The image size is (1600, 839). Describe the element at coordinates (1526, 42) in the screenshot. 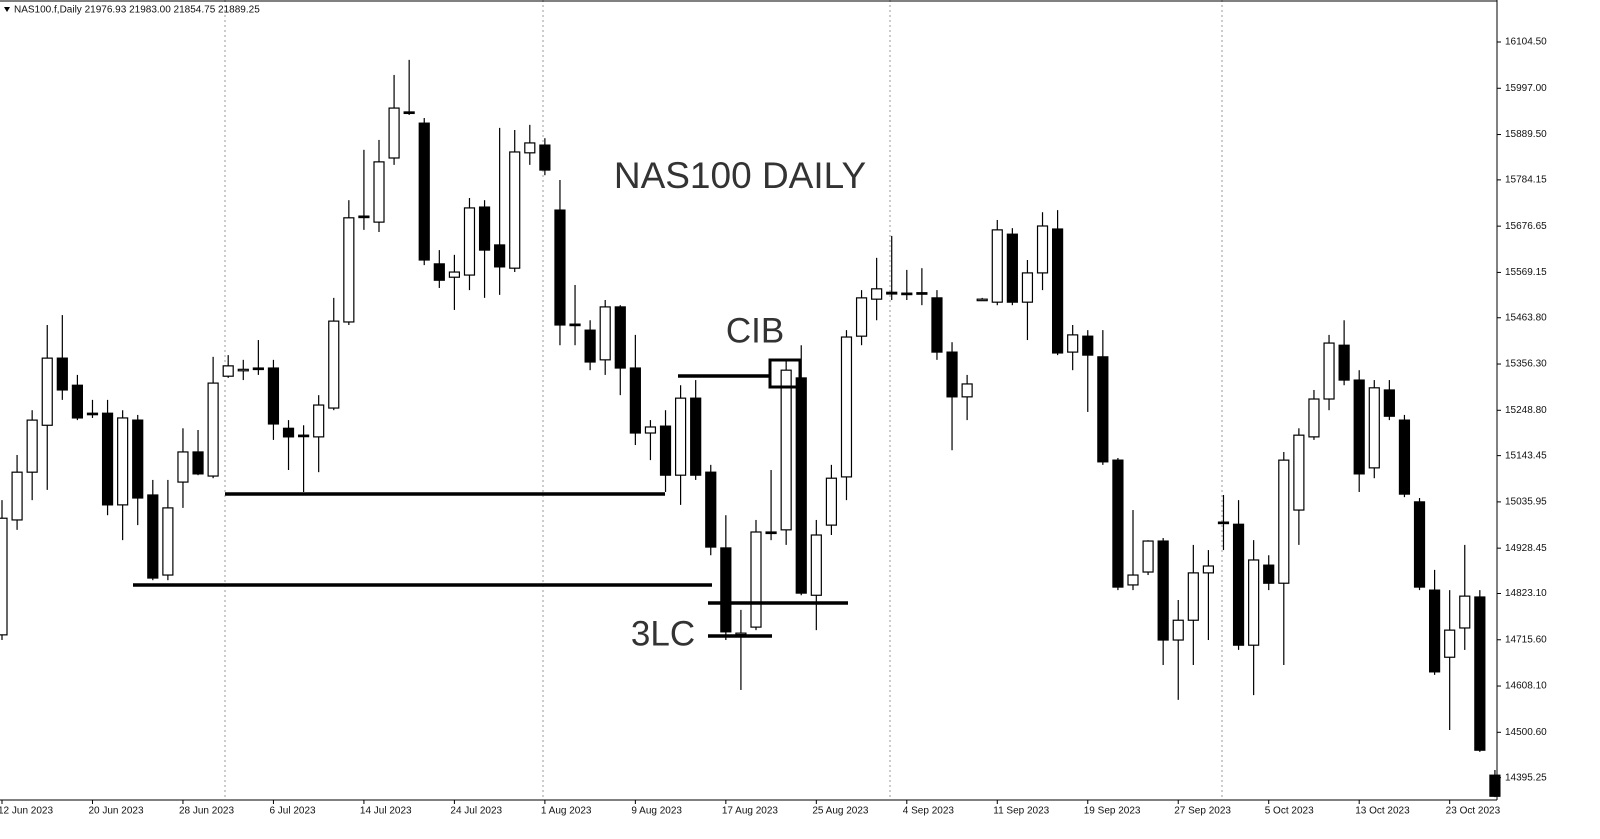

I see `y-tick-label: 16104.50` at that location.